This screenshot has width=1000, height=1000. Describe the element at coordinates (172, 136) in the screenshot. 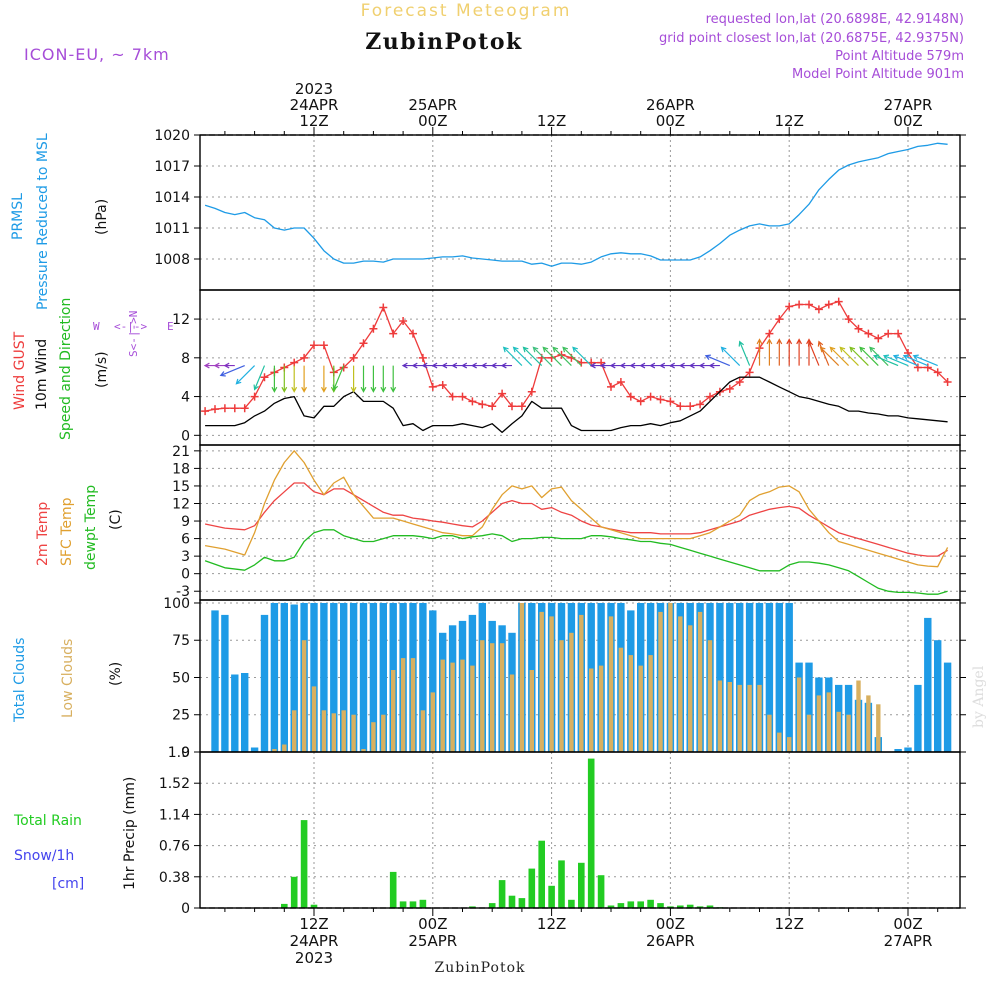

I see `y-tick-label: 1020` at that location.